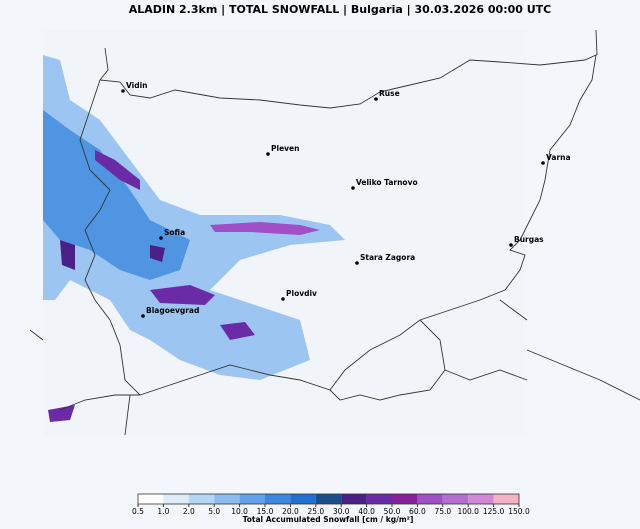 This screenshot has height=529, width=640. What do you see at coordinates (137, 85) in the screenshot?
I see `city-label: Vidin` at bounding box center [137, 85].